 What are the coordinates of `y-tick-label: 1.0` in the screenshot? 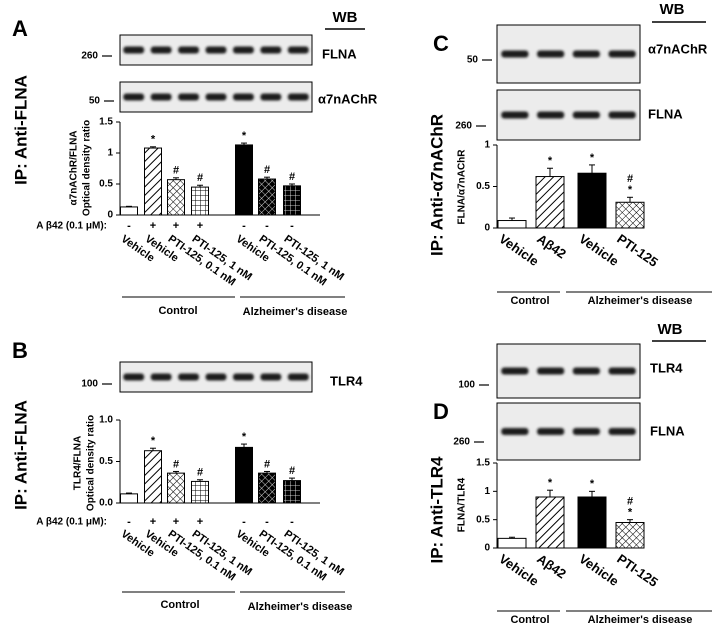 It's located at (106, 420).